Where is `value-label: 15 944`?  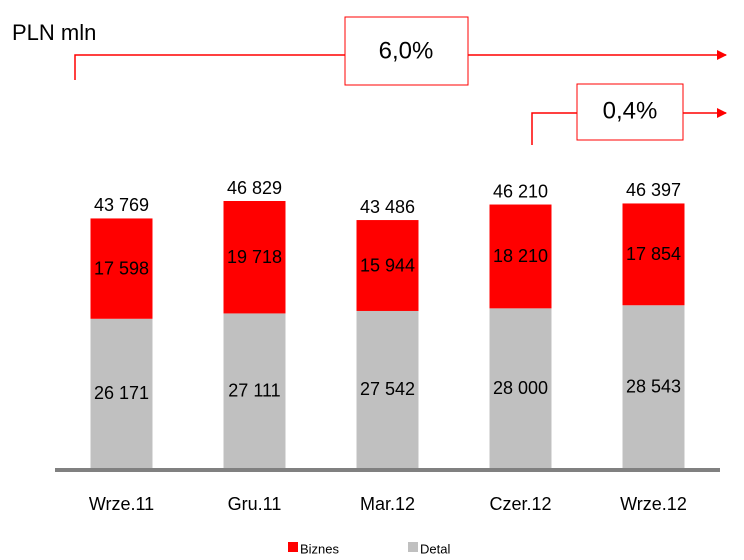
value-label: 15 944 is located at coordinates (387, 265).